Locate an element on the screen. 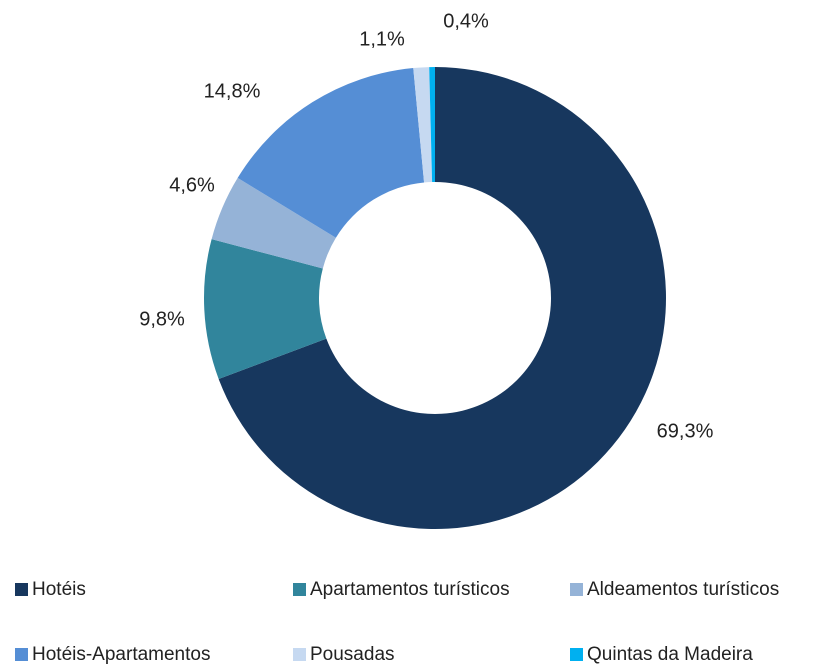  legend-label: Aldeamentos turísticos is located at coordinates (683, 589).